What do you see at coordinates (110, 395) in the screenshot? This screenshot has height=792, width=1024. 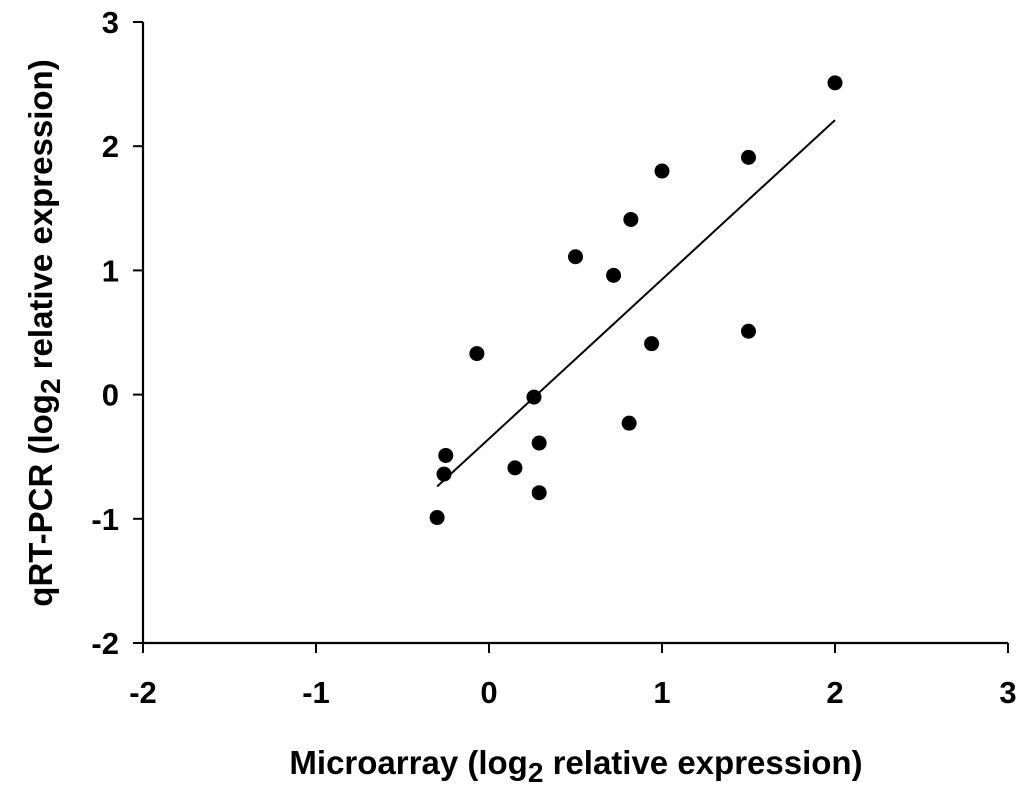 I see `y-tick-label: 0` at bounding box center [110, 395].